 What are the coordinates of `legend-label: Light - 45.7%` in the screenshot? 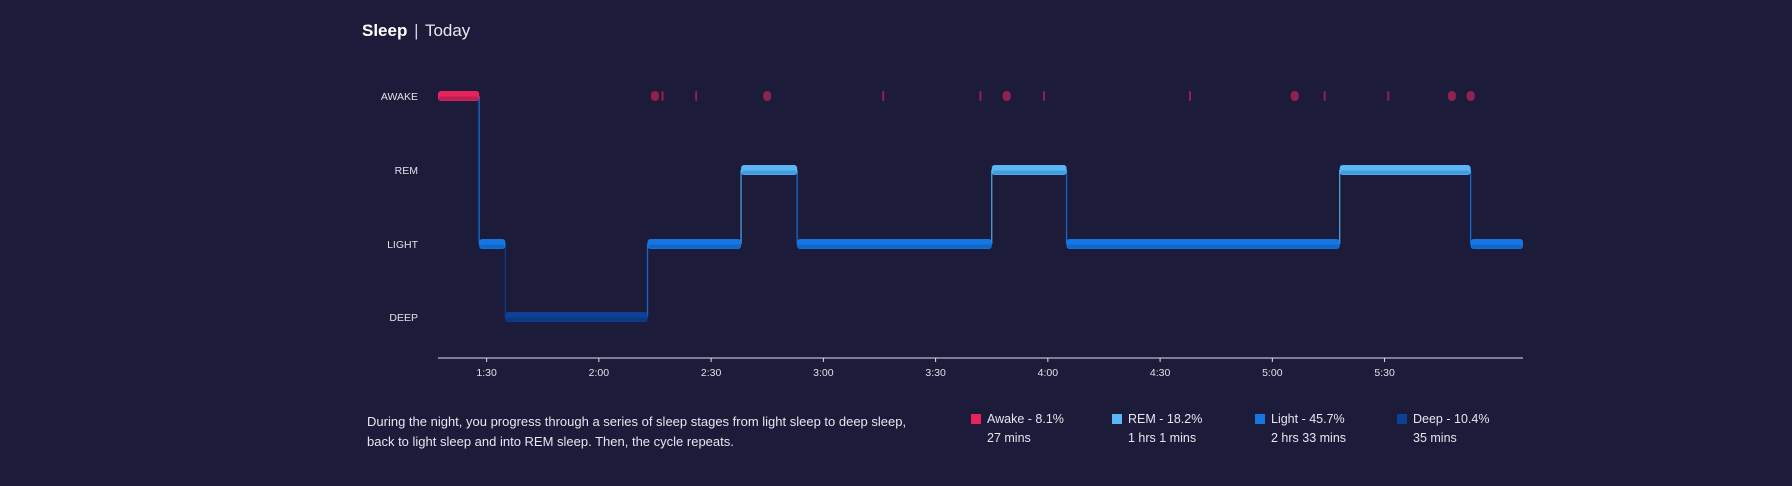 It's located at (1308, 419).